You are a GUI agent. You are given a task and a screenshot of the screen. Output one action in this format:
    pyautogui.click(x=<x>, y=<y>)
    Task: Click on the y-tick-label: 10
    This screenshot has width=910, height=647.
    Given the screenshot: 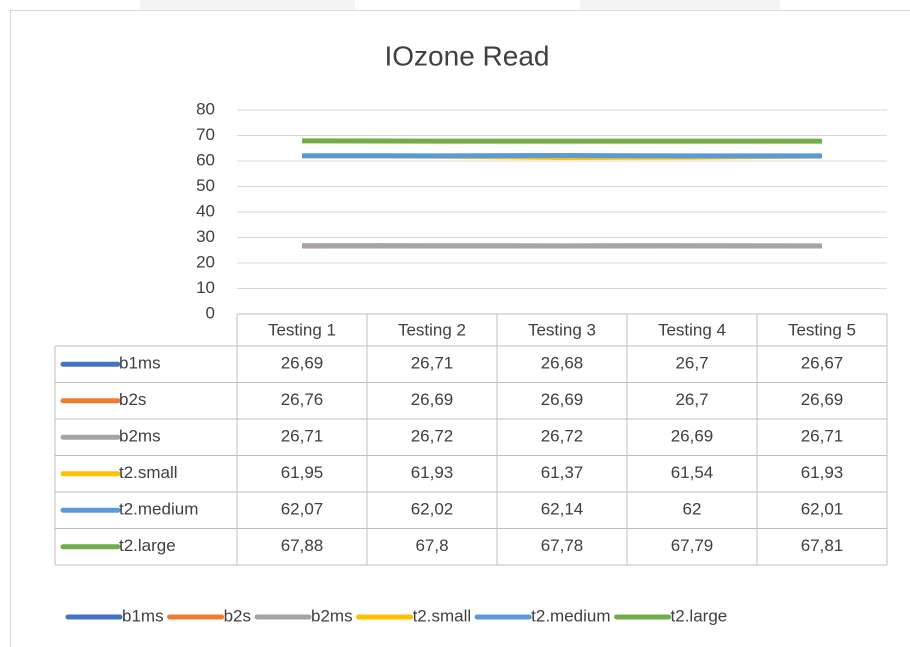 What is the action you would take?
    pyautogui.click(x=205, y=287)
    